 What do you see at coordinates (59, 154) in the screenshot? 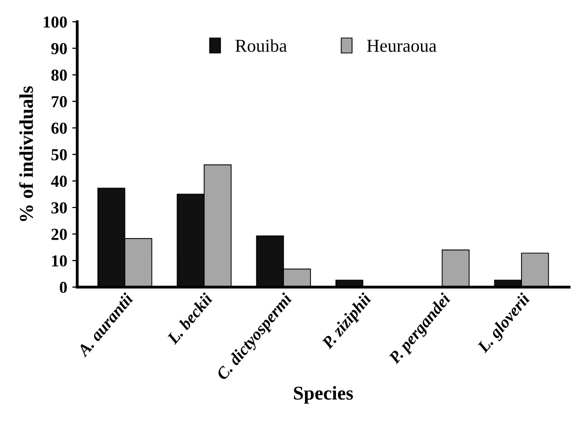
I see `y-tick-label: 50` at bounding box center [59, 154].